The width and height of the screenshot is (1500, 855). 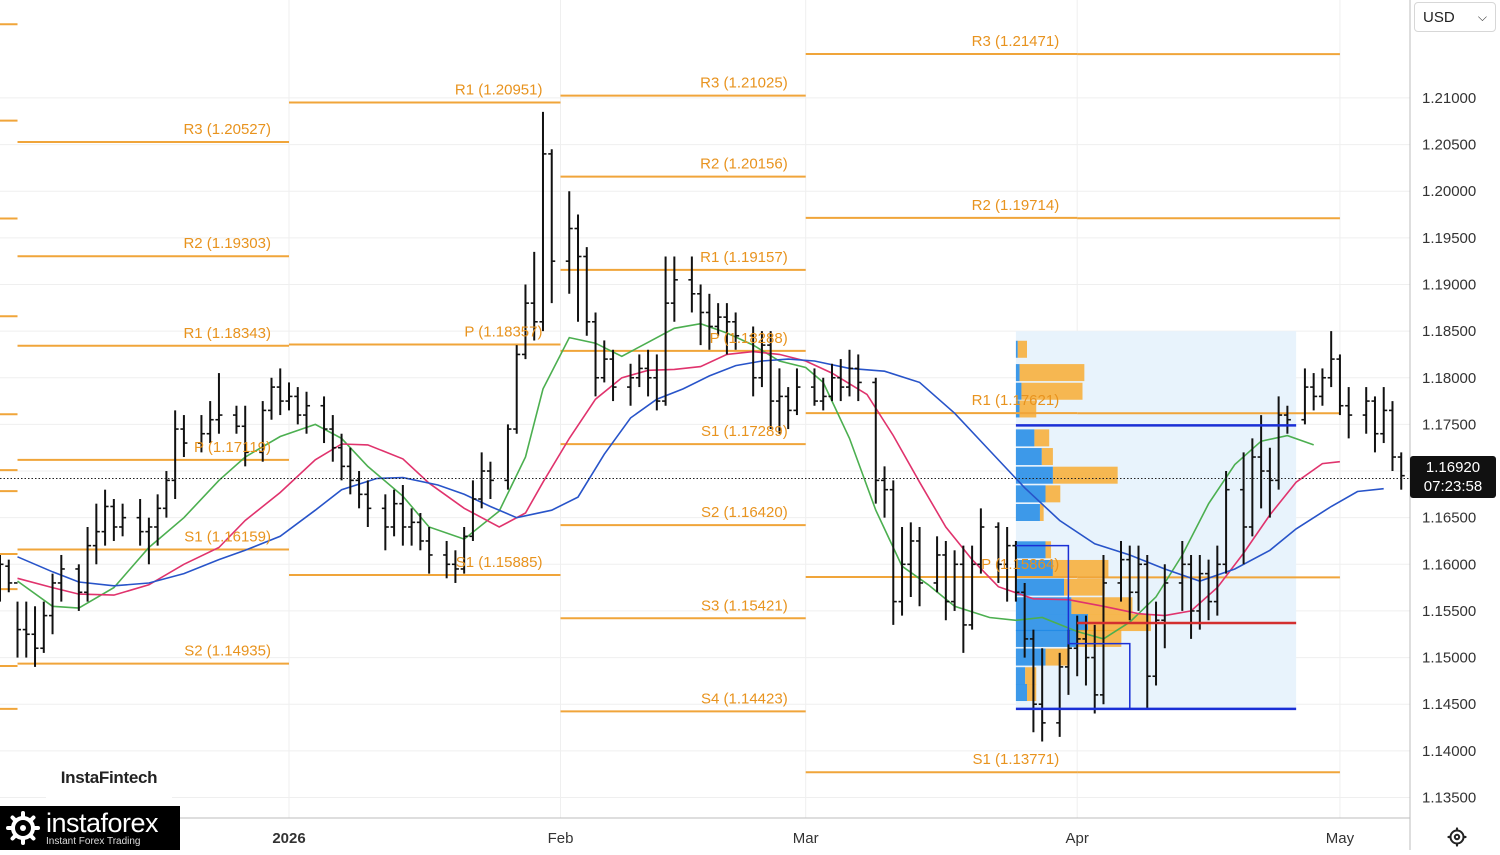 I want to click on pivot-label: P (1.18357), so click(x=503, y=331).